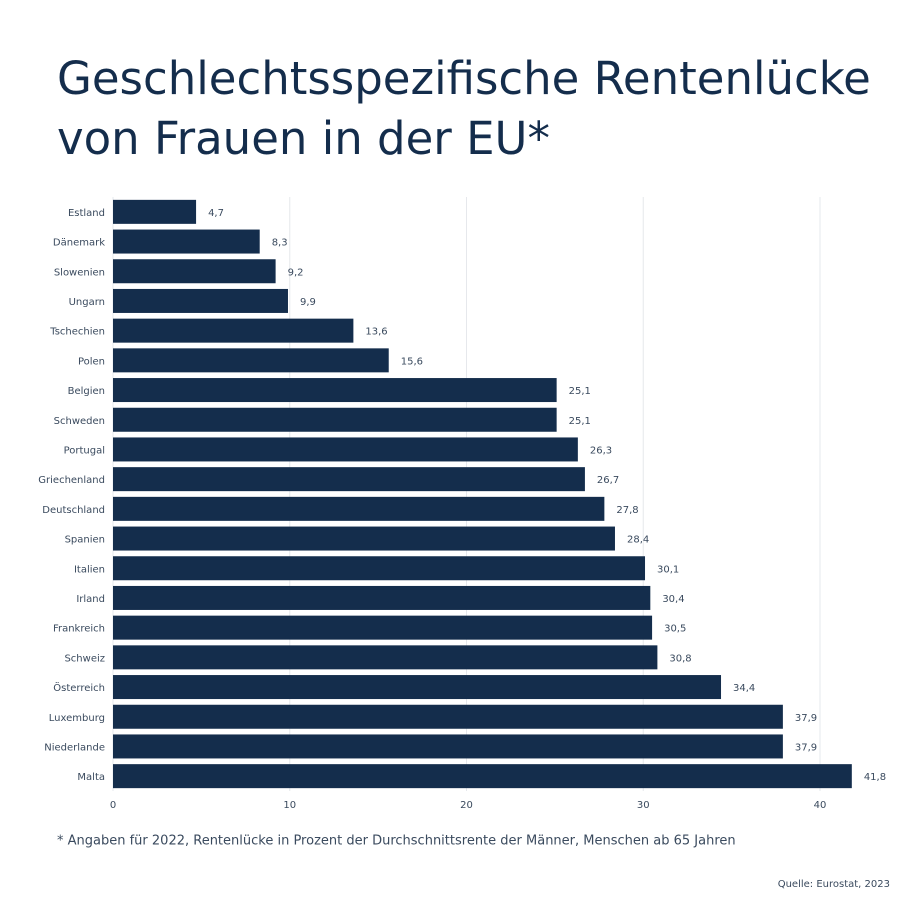  Describe the element at coordinates (91, 361) in the screenshot. I see `y-tick-label: Polen` at that location.